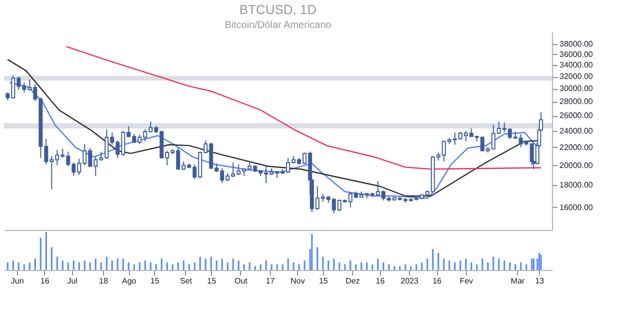 The width and height of the screenshot is (624, 320). What do you see at coordinates (72, 281) in the screenshot?
I see `x-tick-label: Jul` at bounding box center [72, 281].